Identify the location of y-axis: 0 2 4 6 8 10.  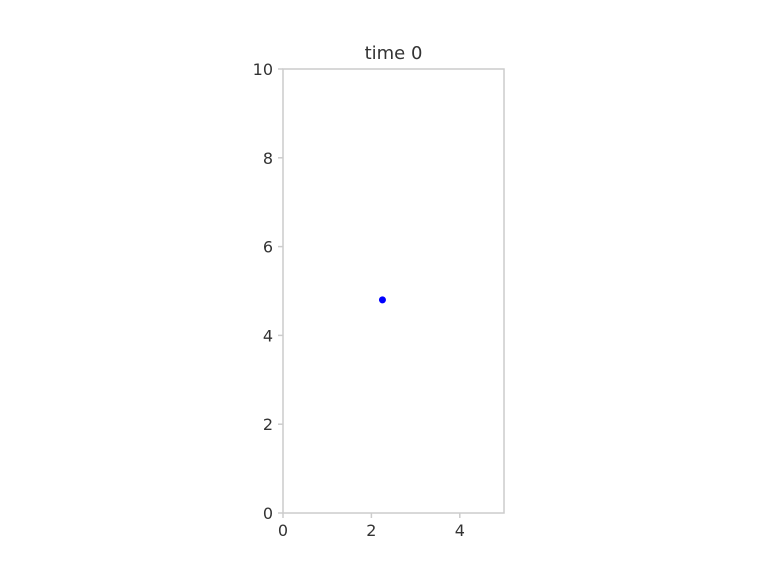
(268, 291).